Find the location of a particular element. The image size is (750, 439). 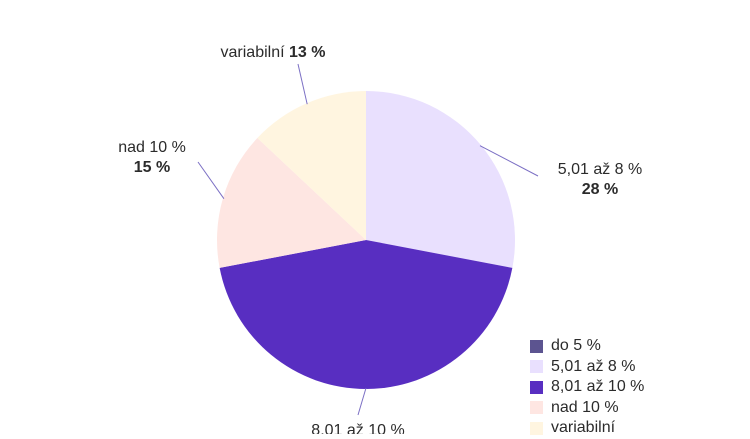

legend-item-variabilni: variabilní is located at coordinates (587, 428).